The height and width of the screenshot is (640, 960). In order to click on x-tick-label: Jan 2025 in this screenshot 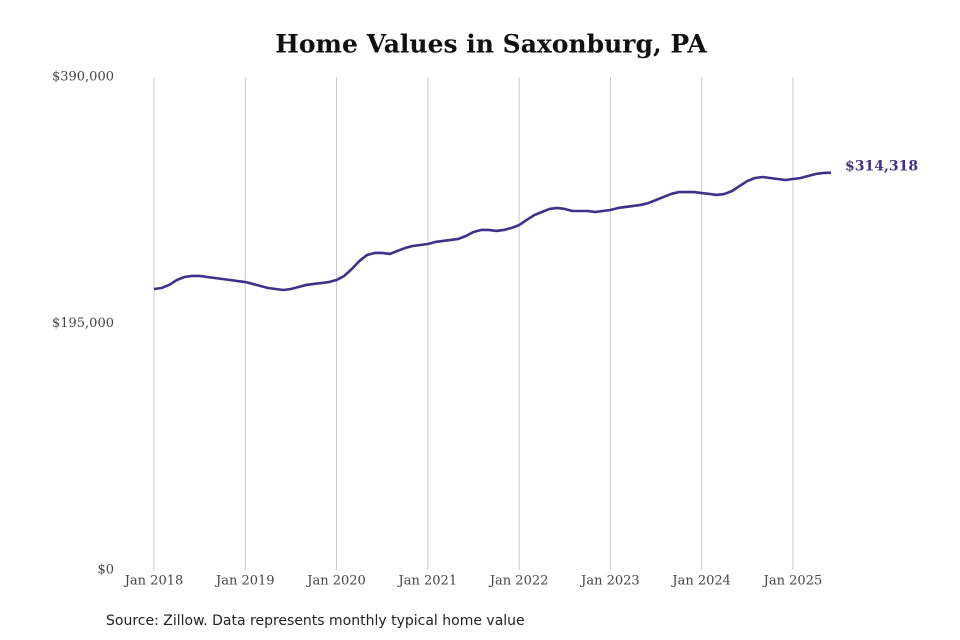, I will do `click(792, 581)`.